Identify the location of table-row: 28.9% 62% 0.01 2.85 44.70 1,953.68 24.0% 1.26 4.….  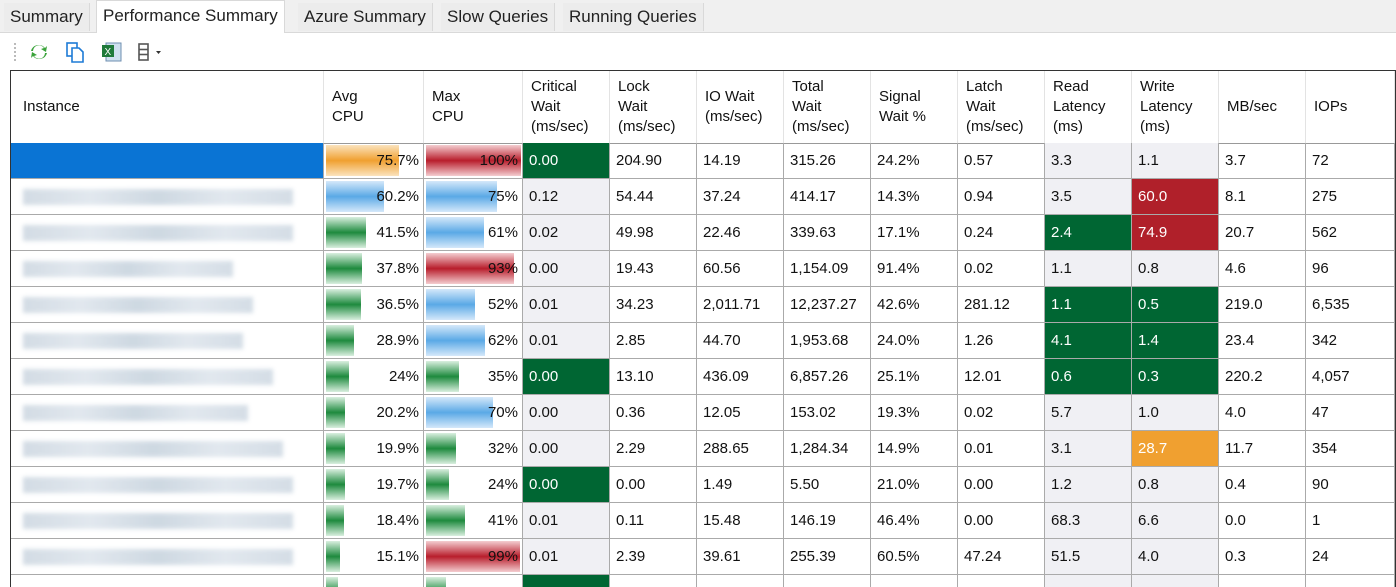
(703, 341).